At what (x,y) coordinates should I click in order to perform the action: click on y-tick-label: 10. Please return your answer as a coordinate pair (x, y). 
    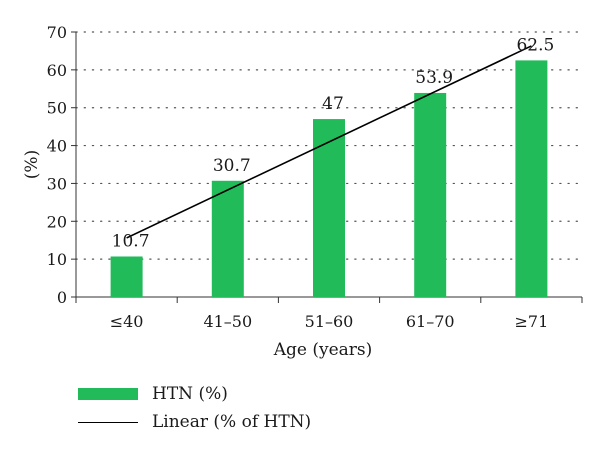
    Looking at the image, I should click on (57, 259).